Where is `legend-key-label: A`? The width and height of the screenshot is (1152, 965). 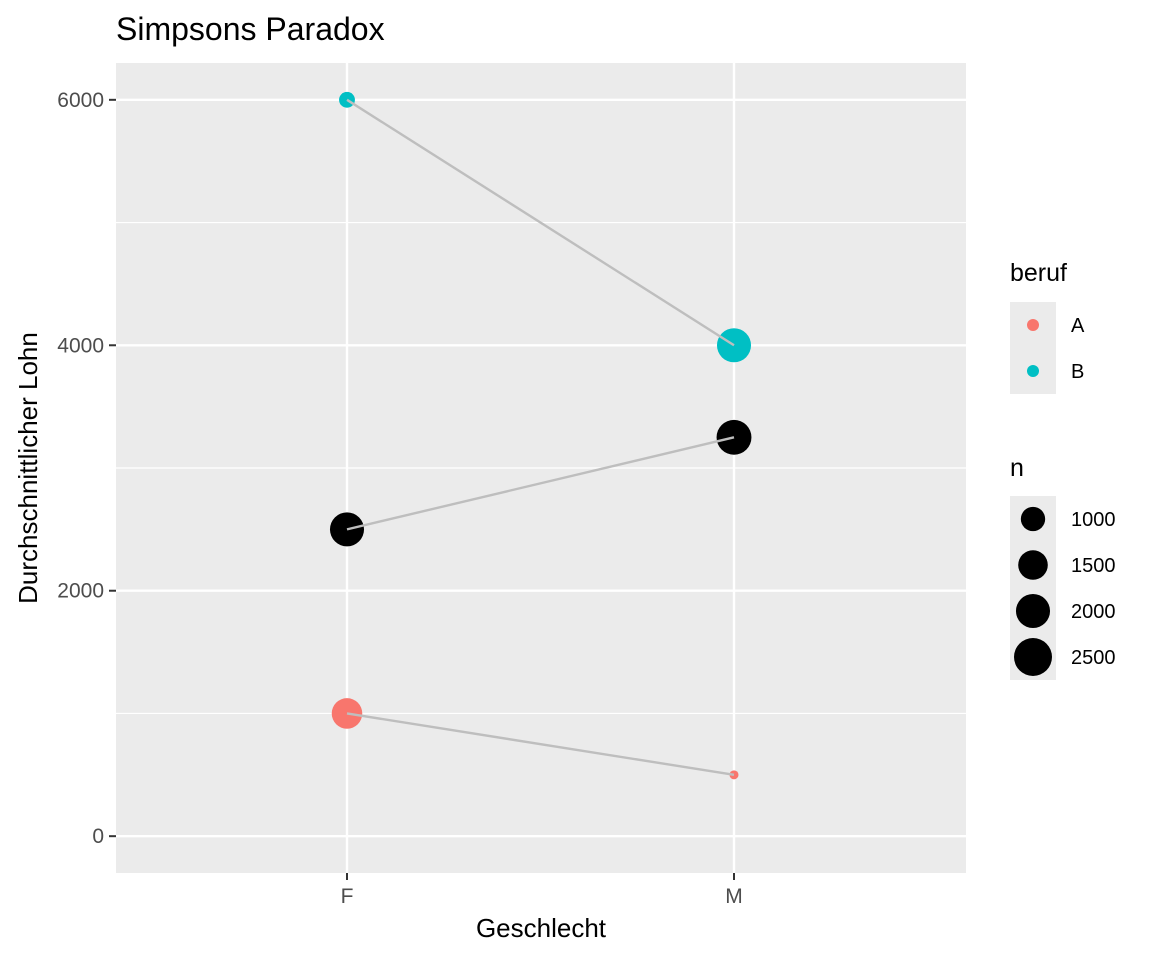 legend-key-label: A is located at coordinates (1078, 326).